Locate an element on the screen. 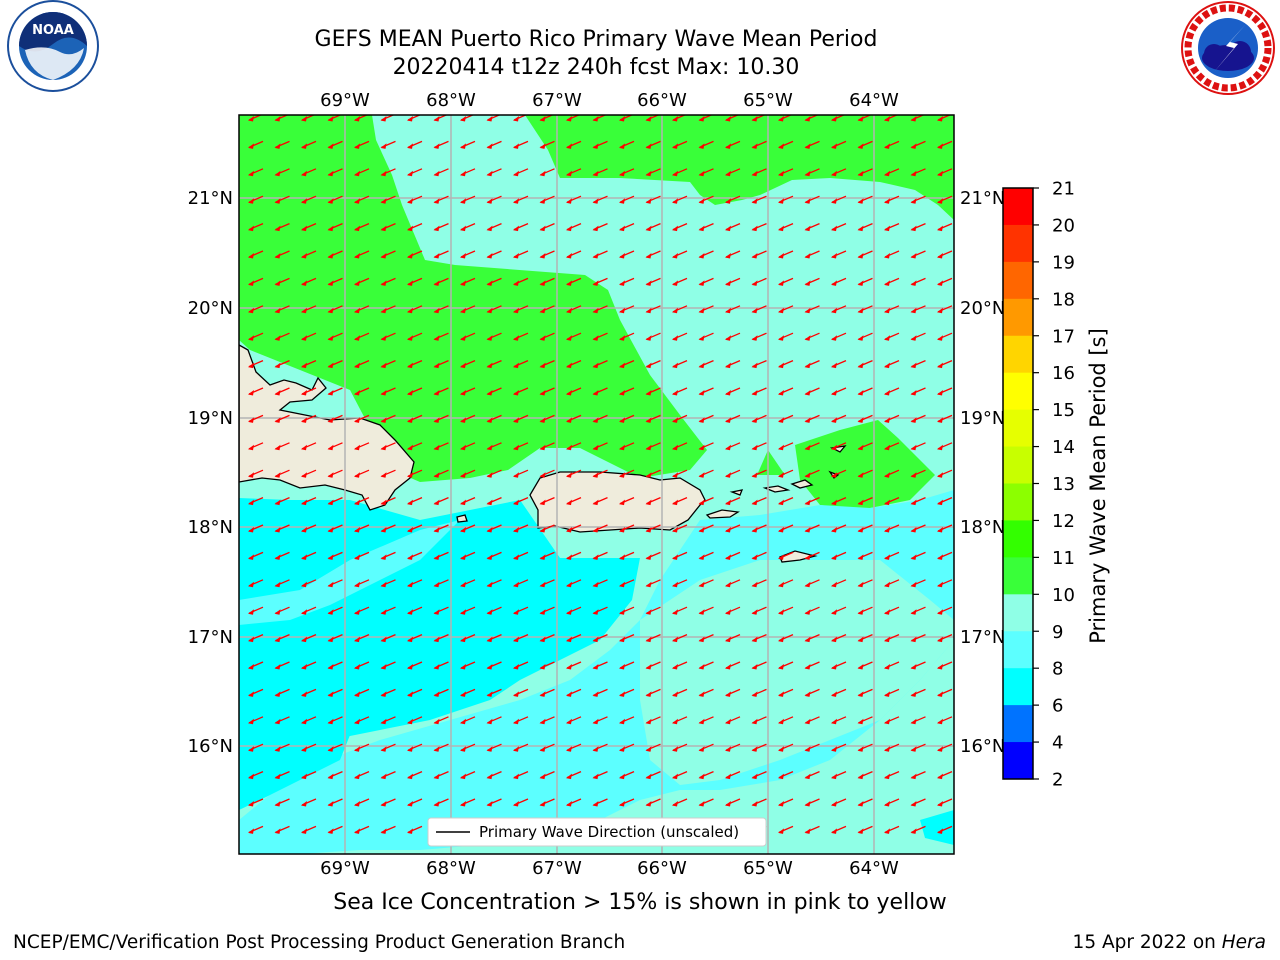  lat-label-left: 16°N is located at coordinates (210, 746).